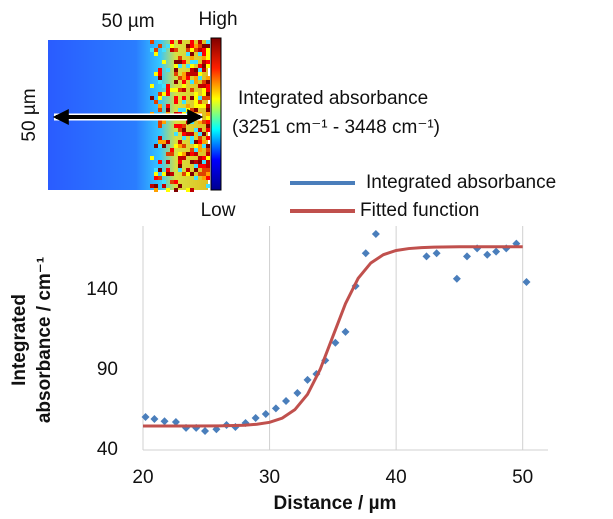 The image size is (613, 519). What do you see at coordinates (19, 340) in the screenshot?
I see `y-axis-label: Integrated` at bounding box center [19, 340].